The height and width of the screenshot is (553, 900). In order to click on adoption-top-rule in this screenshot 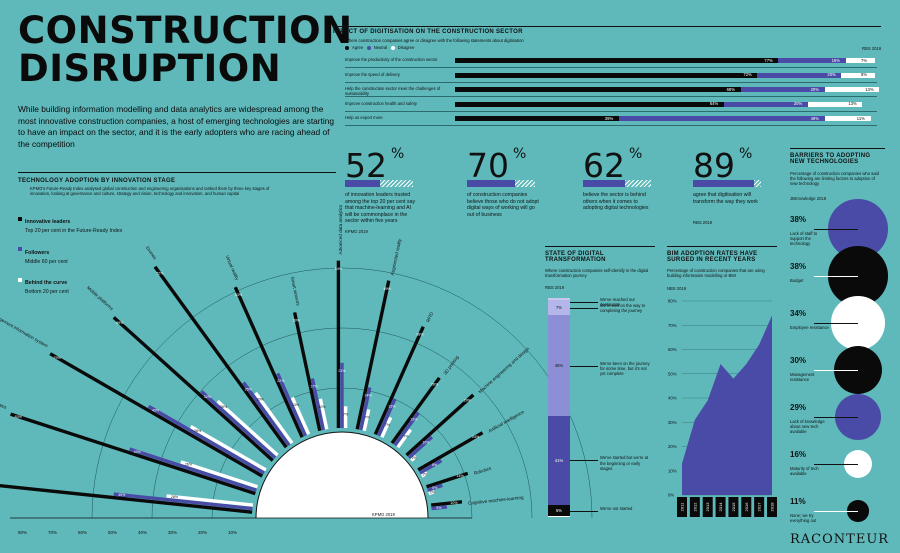, I will do `click(177, 172)`.